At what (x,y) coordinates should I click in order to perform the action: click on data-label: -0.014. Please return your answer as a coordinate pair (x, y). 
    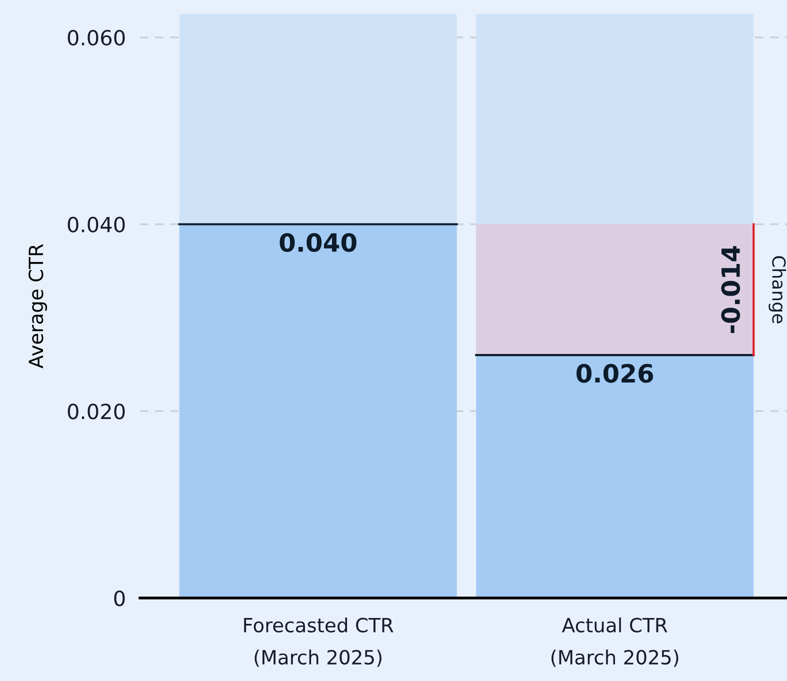
    Looking at the image, I should click on (730, 290).